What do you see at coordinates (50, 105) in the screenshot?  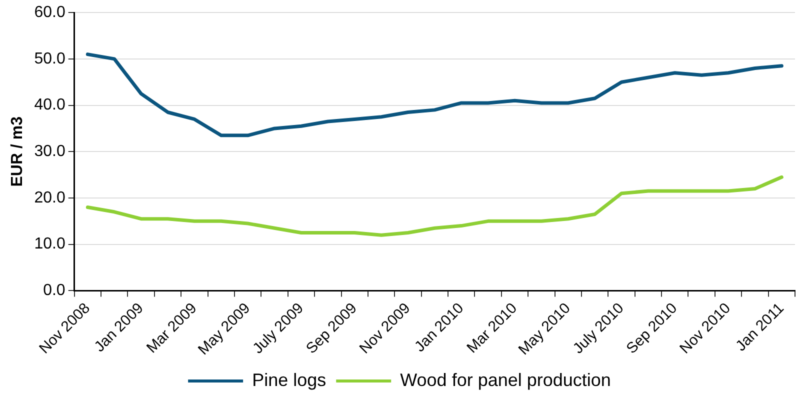 I see `y-tick-label: 40.0` at bounding box center [50, 105].